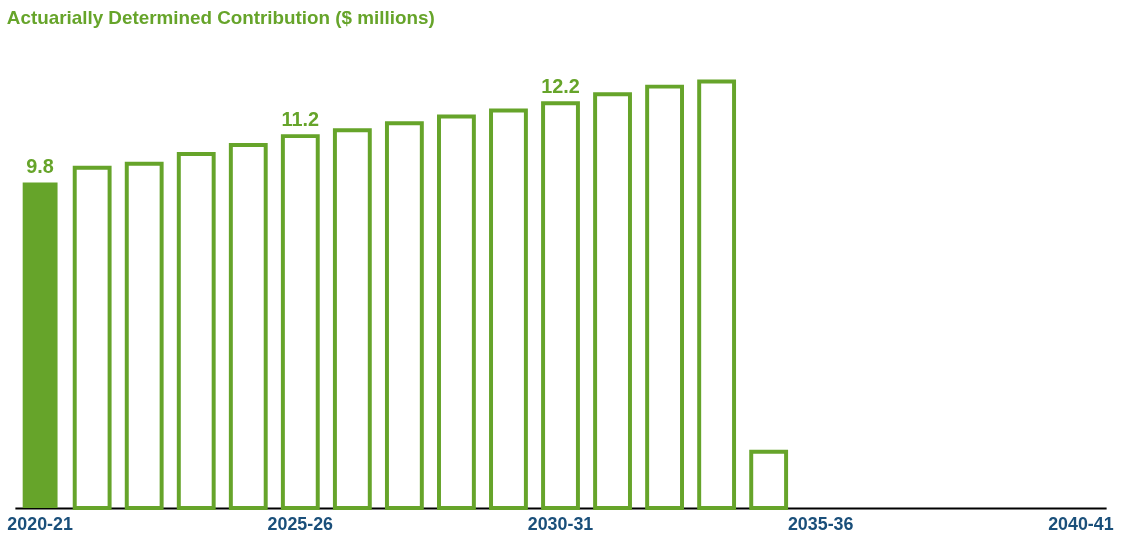 This screenshot has width=1122, height=554. I want to click on x-tick-label: 2030-31, so click(560, 524).